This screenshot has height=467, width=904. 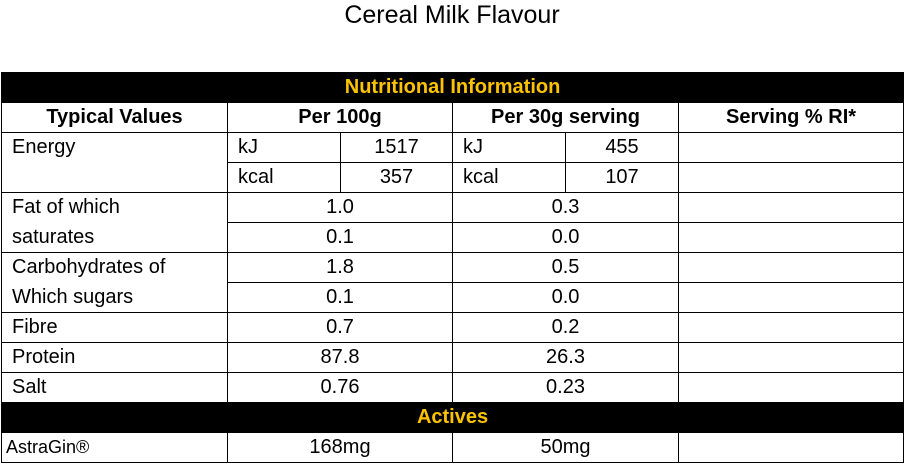 I want to click on energy-kcal-30: 107, so click(x=622, y=177).